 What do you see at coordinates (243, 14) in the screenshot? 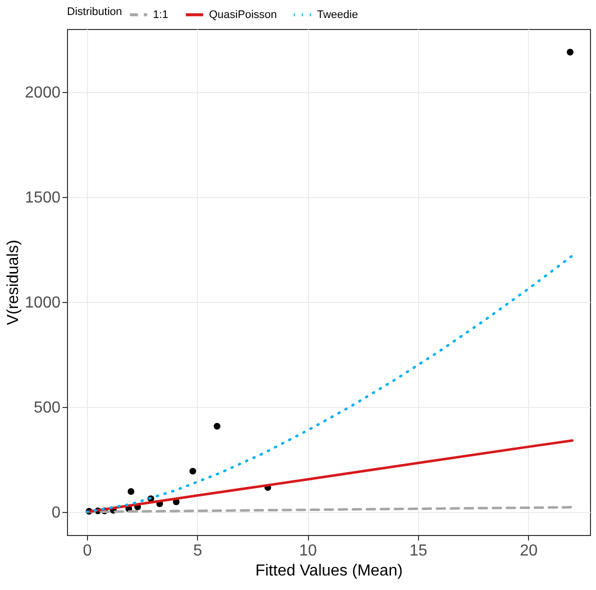
I see `legend-label: QuasiPoisson` at bounding box center [243, 14].